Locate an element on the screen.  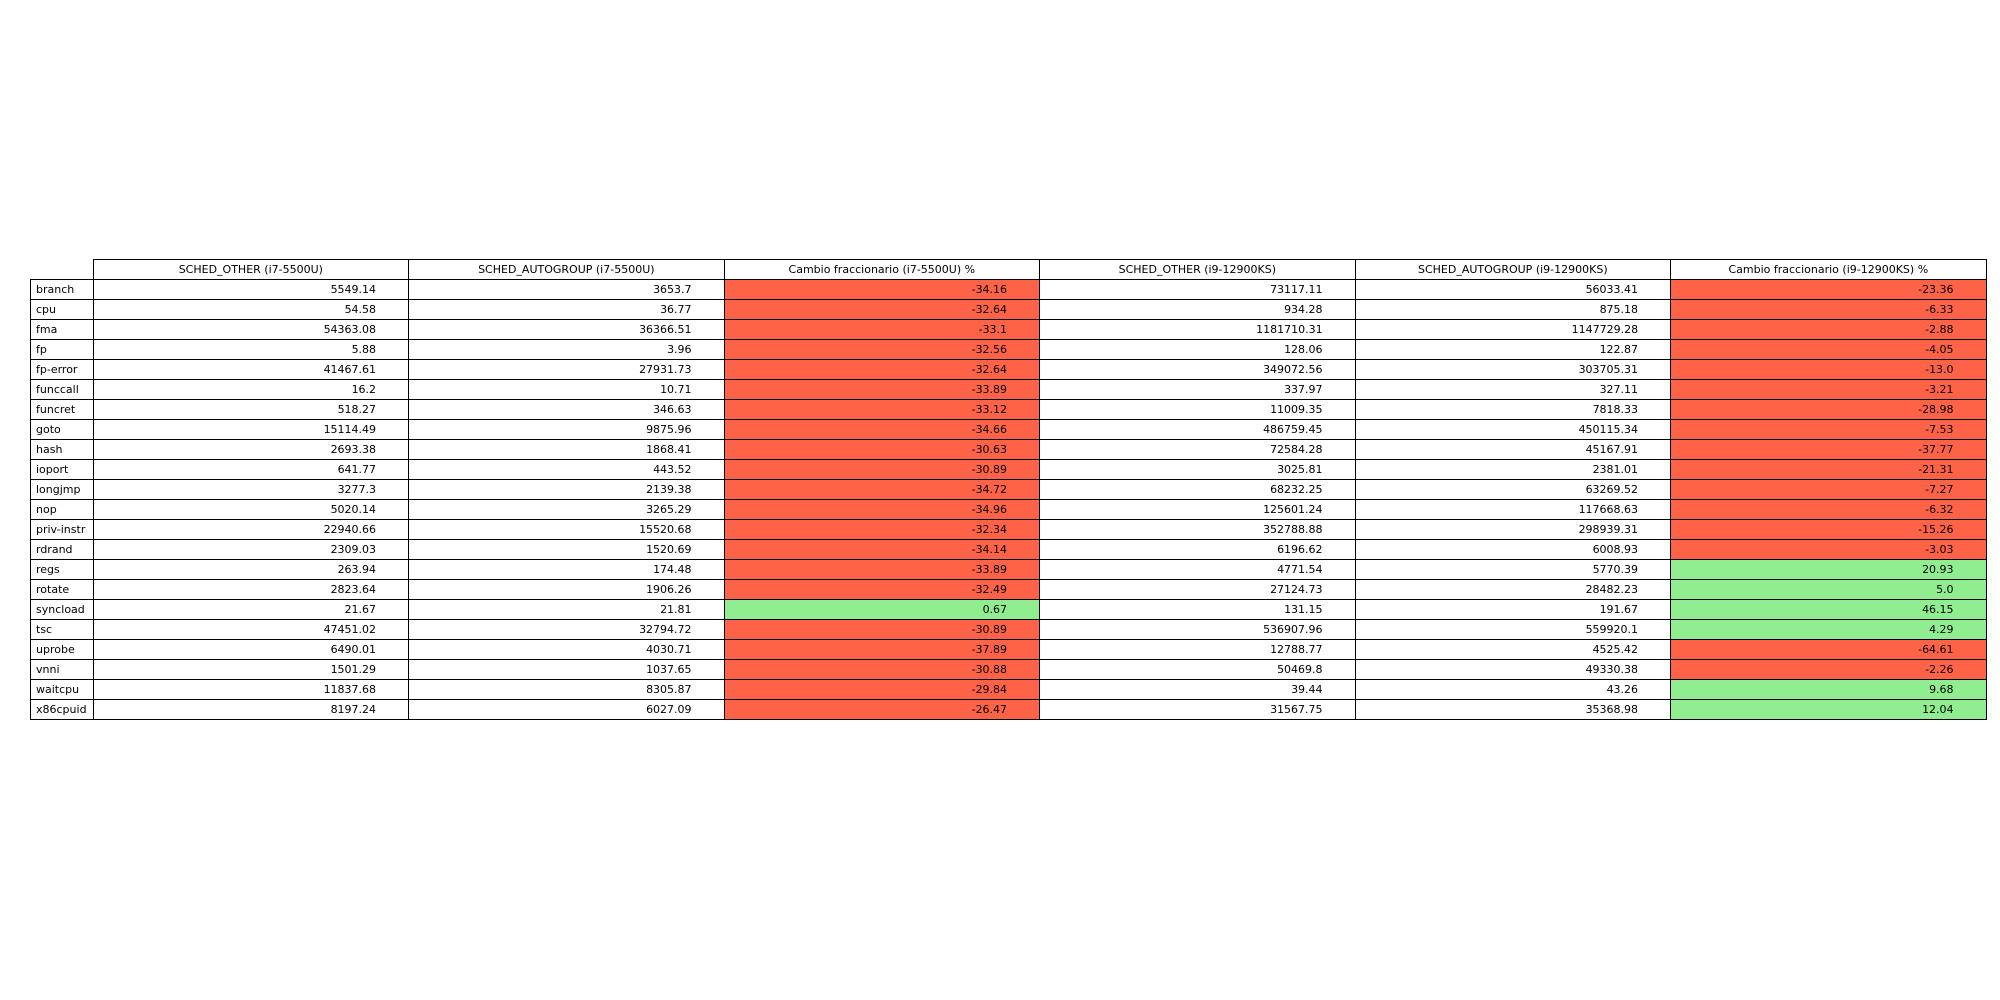
value-cell: 4525.42 is located at coordinates (1513, 649).